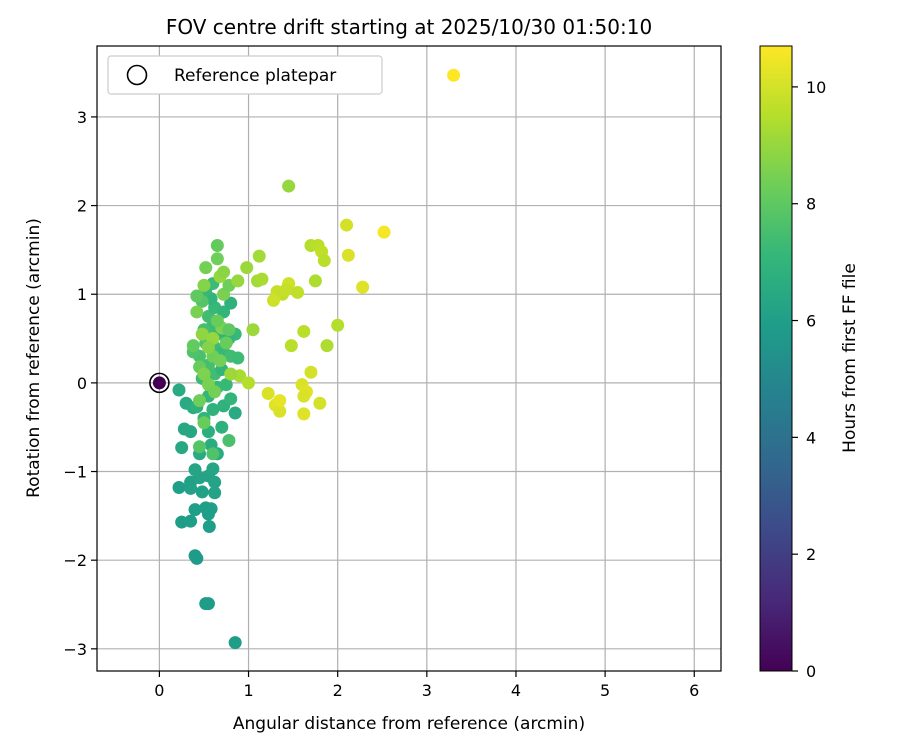 The height and width of the screenshot is (750, 900). Describe the element at coordinates (850, 358) in the screenshot. I see `colorbar-label: Hours from first FF file` at that location.